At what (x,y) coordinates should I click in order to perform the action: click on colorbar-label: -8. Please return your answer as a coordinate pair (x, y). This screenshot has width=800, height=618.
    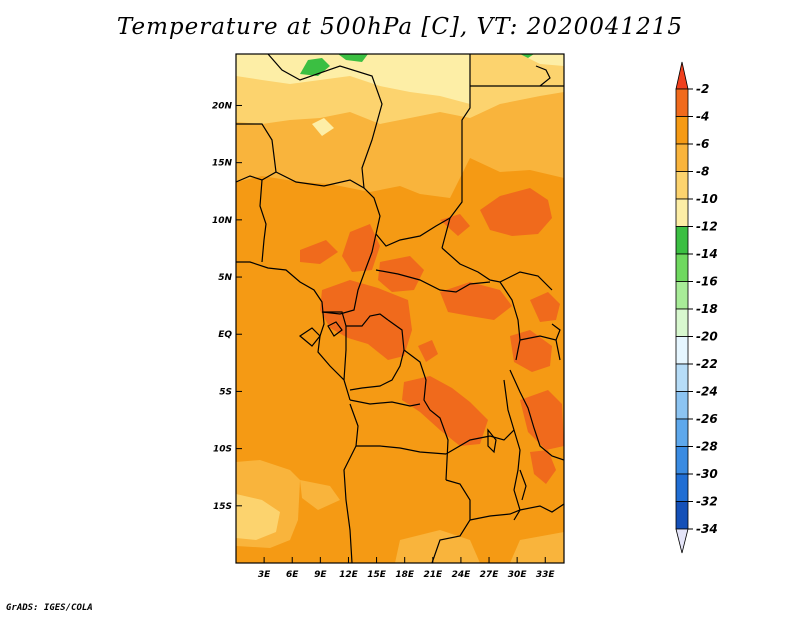
    Looking at the image, I should click on (702, 172).